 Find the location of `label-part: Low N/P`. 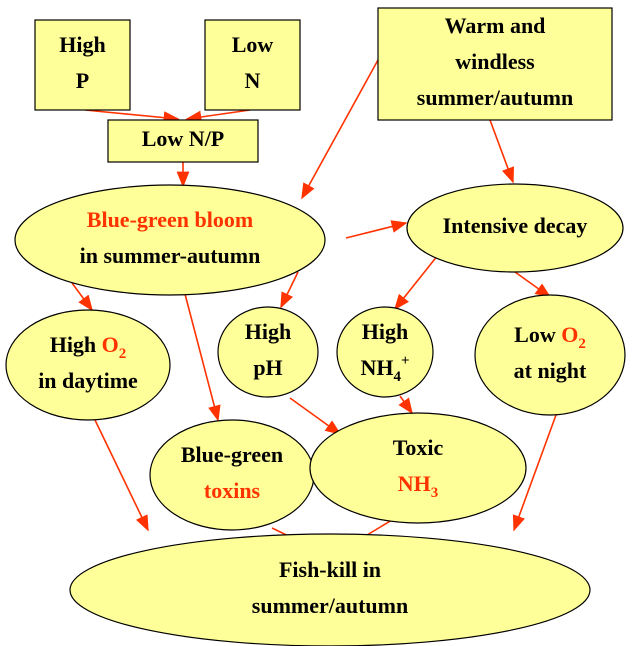

label-part: Low N/P is located at coordinates (183, 138).